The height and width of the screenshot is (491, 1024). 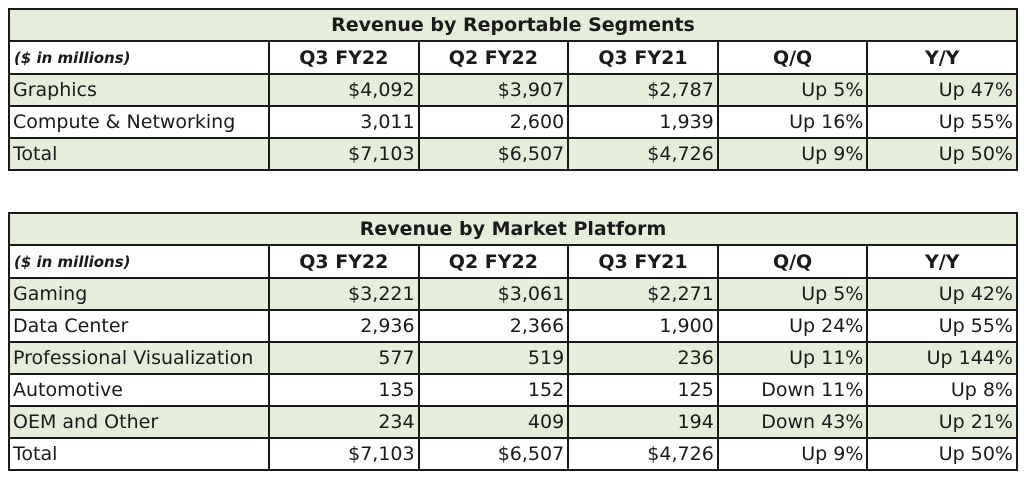 I want to click on segments-table-title: Revenue by Reportable Segments, so click(x=513, y=25).